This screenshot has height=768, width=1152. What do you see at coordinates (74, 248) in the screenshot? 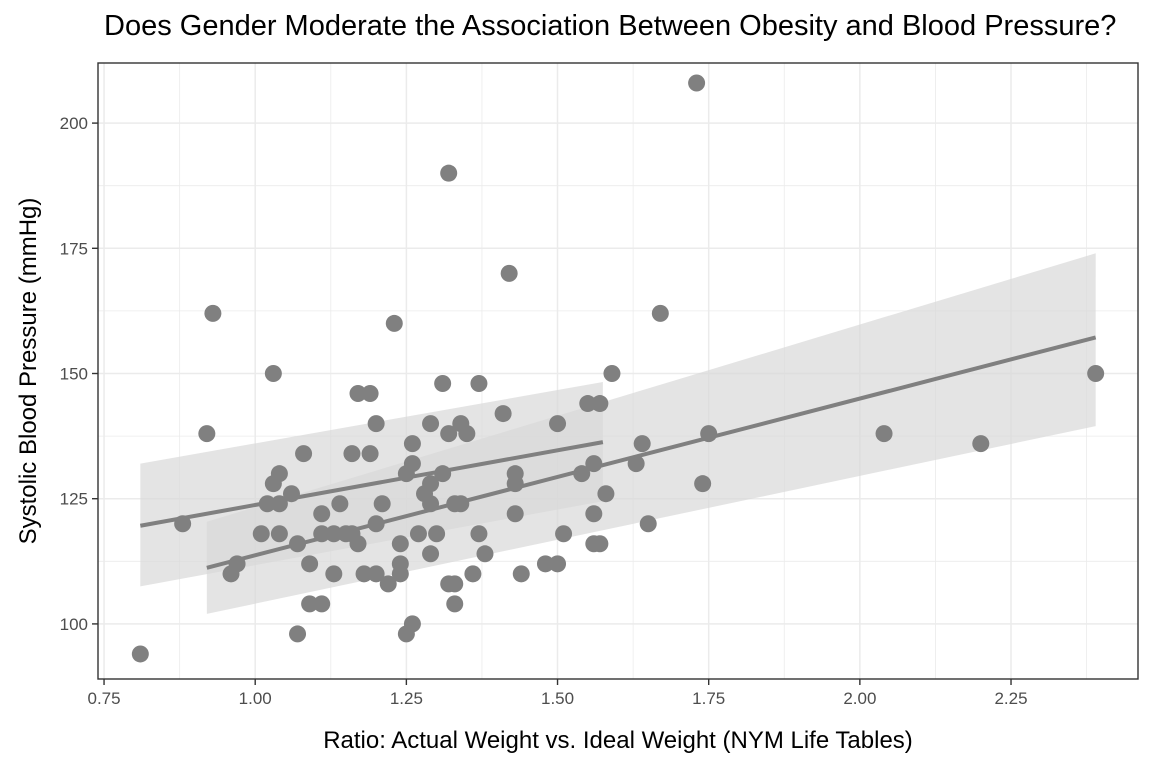
I see `y-tick-label: 175` at bounding box center [74, 248].